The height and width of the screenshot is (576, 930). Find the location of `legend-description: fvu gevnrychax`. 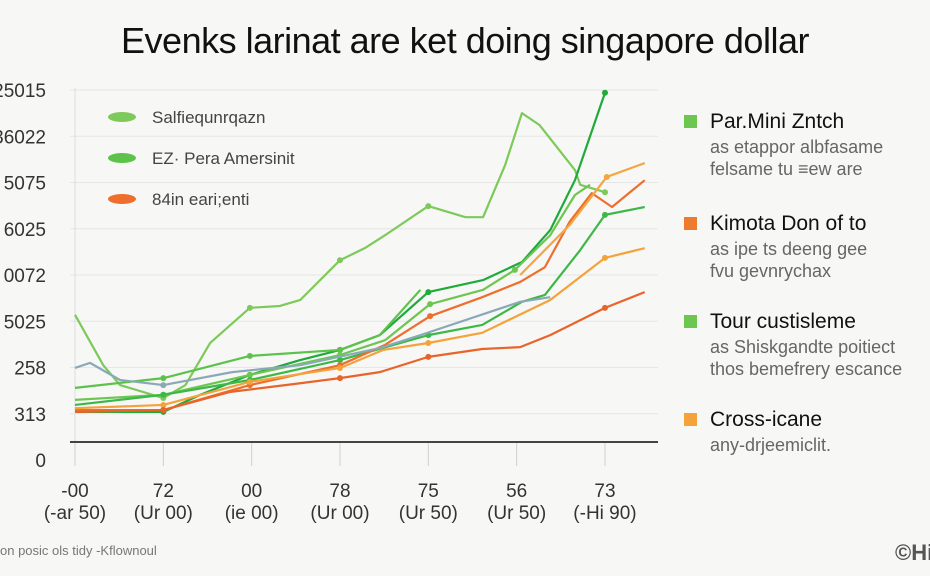

legend-description: fvu gevnrychax is located at coordinates (771, 271).